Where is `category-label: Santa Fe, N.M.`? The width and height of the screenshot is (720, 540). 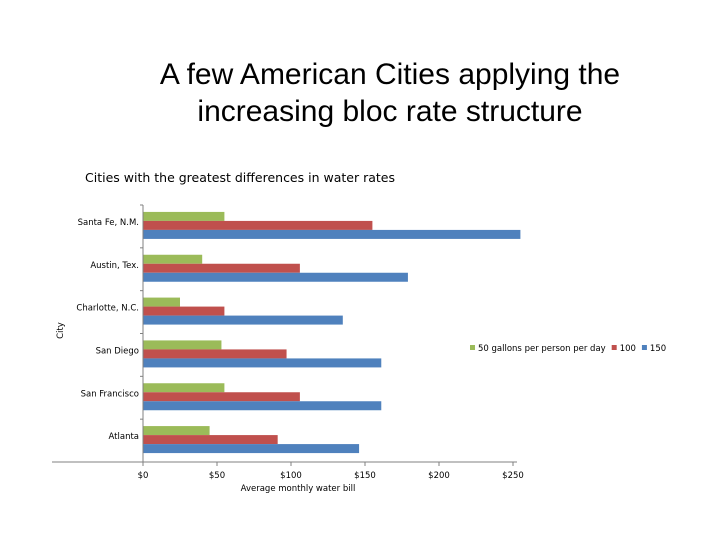
category-label: Santa Fe, N.M. is located at coordinates (108, 223).